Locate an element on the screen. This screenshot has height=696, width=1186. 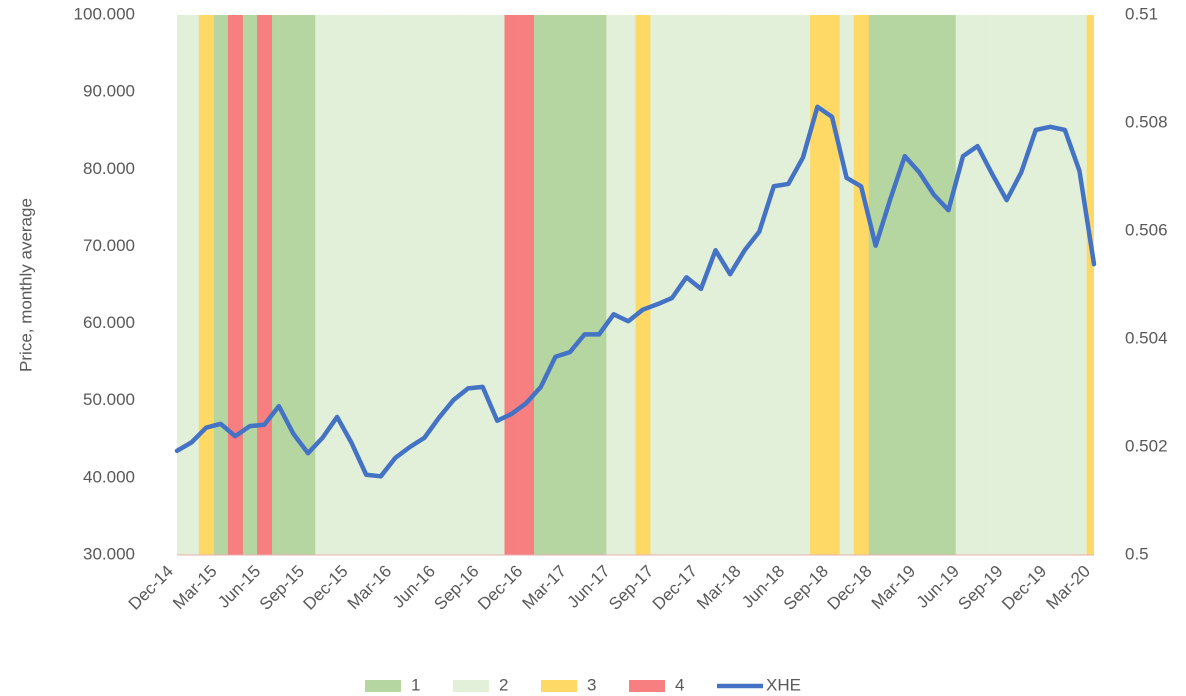
y2-tick-label: 0.506 is located at coordinates (1146, 229).